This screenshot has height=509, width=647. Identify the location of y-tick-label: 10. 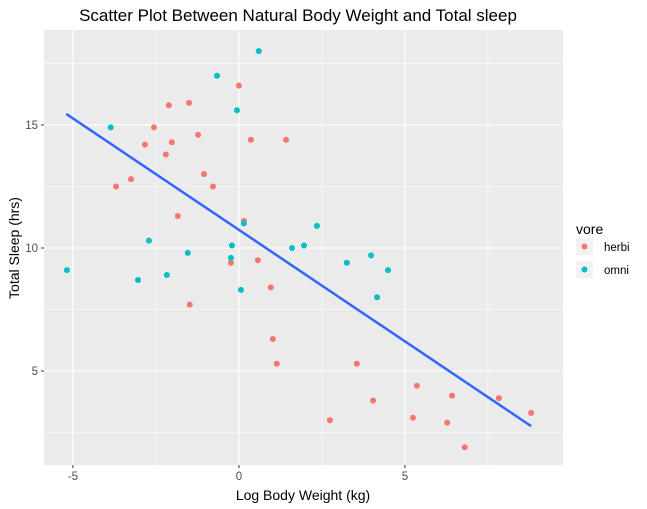
(31, 249).